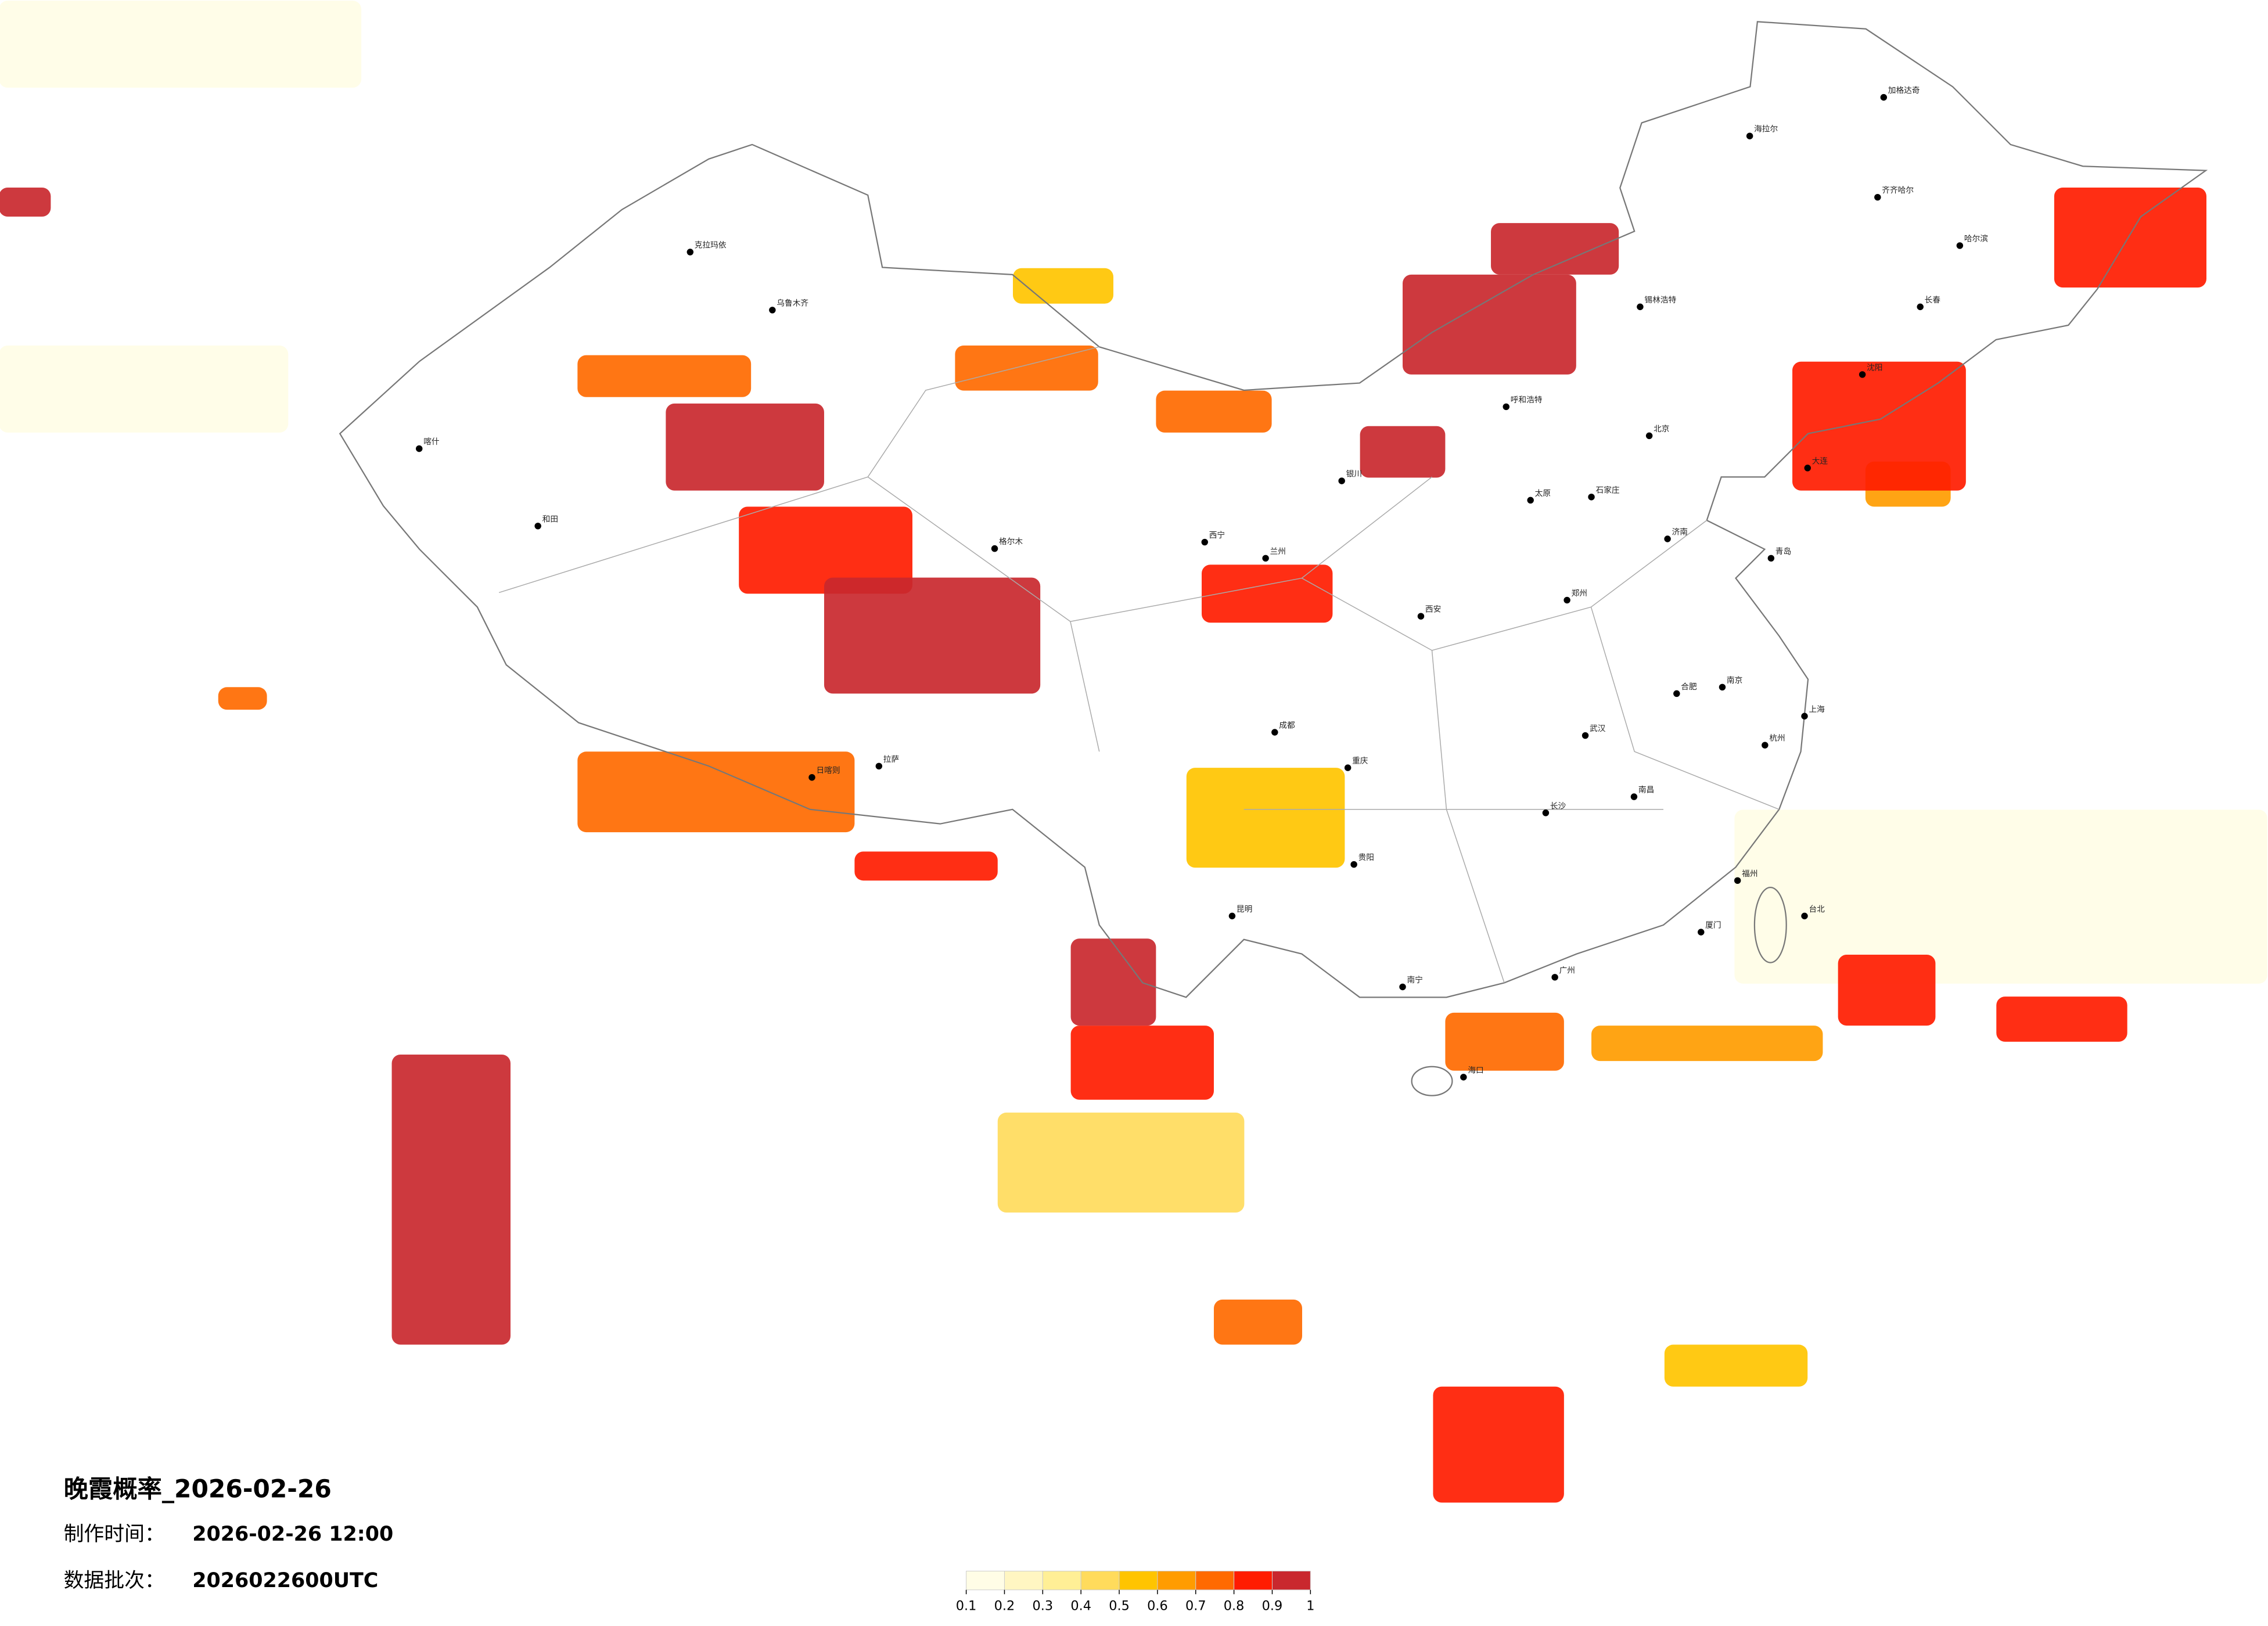 This screenshot has height=1626, width=2268. I want to click on city-label: 上海, so click(1817, 709).